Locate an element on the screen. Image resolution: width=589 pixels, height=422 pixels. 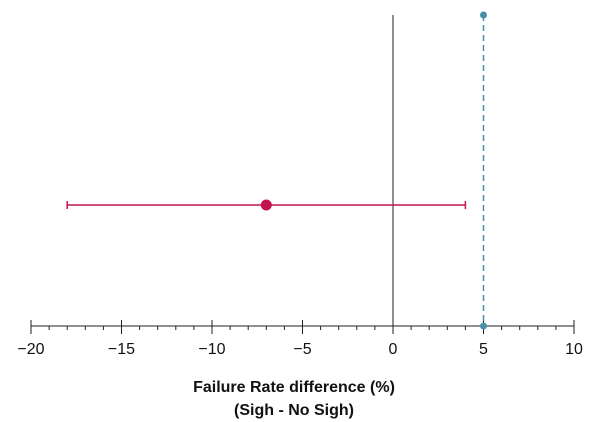
x-axis-title-line2: (Sigh - No Sigh) is located at coordinates (294, 410).